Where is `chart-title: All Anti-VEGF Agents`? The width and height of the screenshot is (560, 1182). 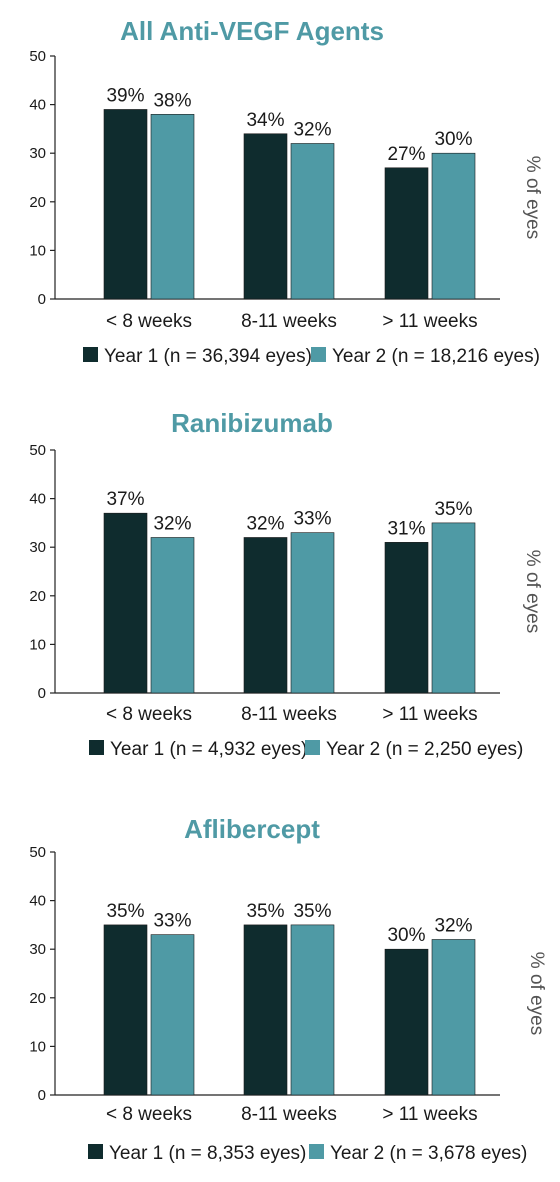
chart-title: All Anti-VEGF Agents is located at coordinates (252, 31).